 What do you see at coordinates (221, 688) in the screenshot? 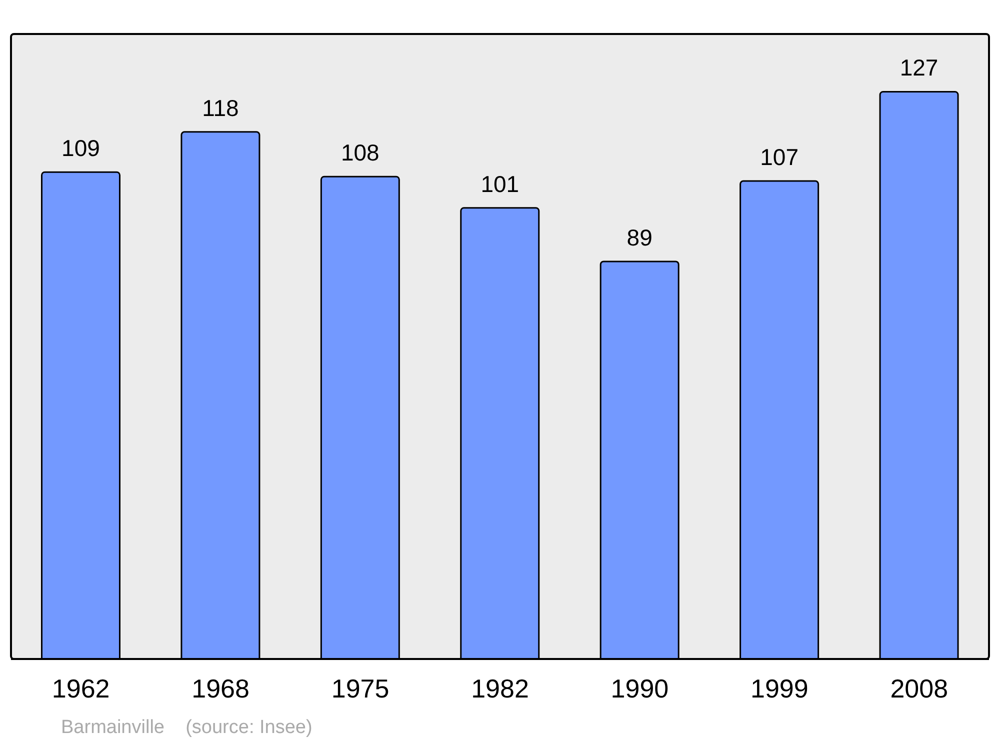
I see `x-tick-label: 1968` at bounding box center [221, 688].